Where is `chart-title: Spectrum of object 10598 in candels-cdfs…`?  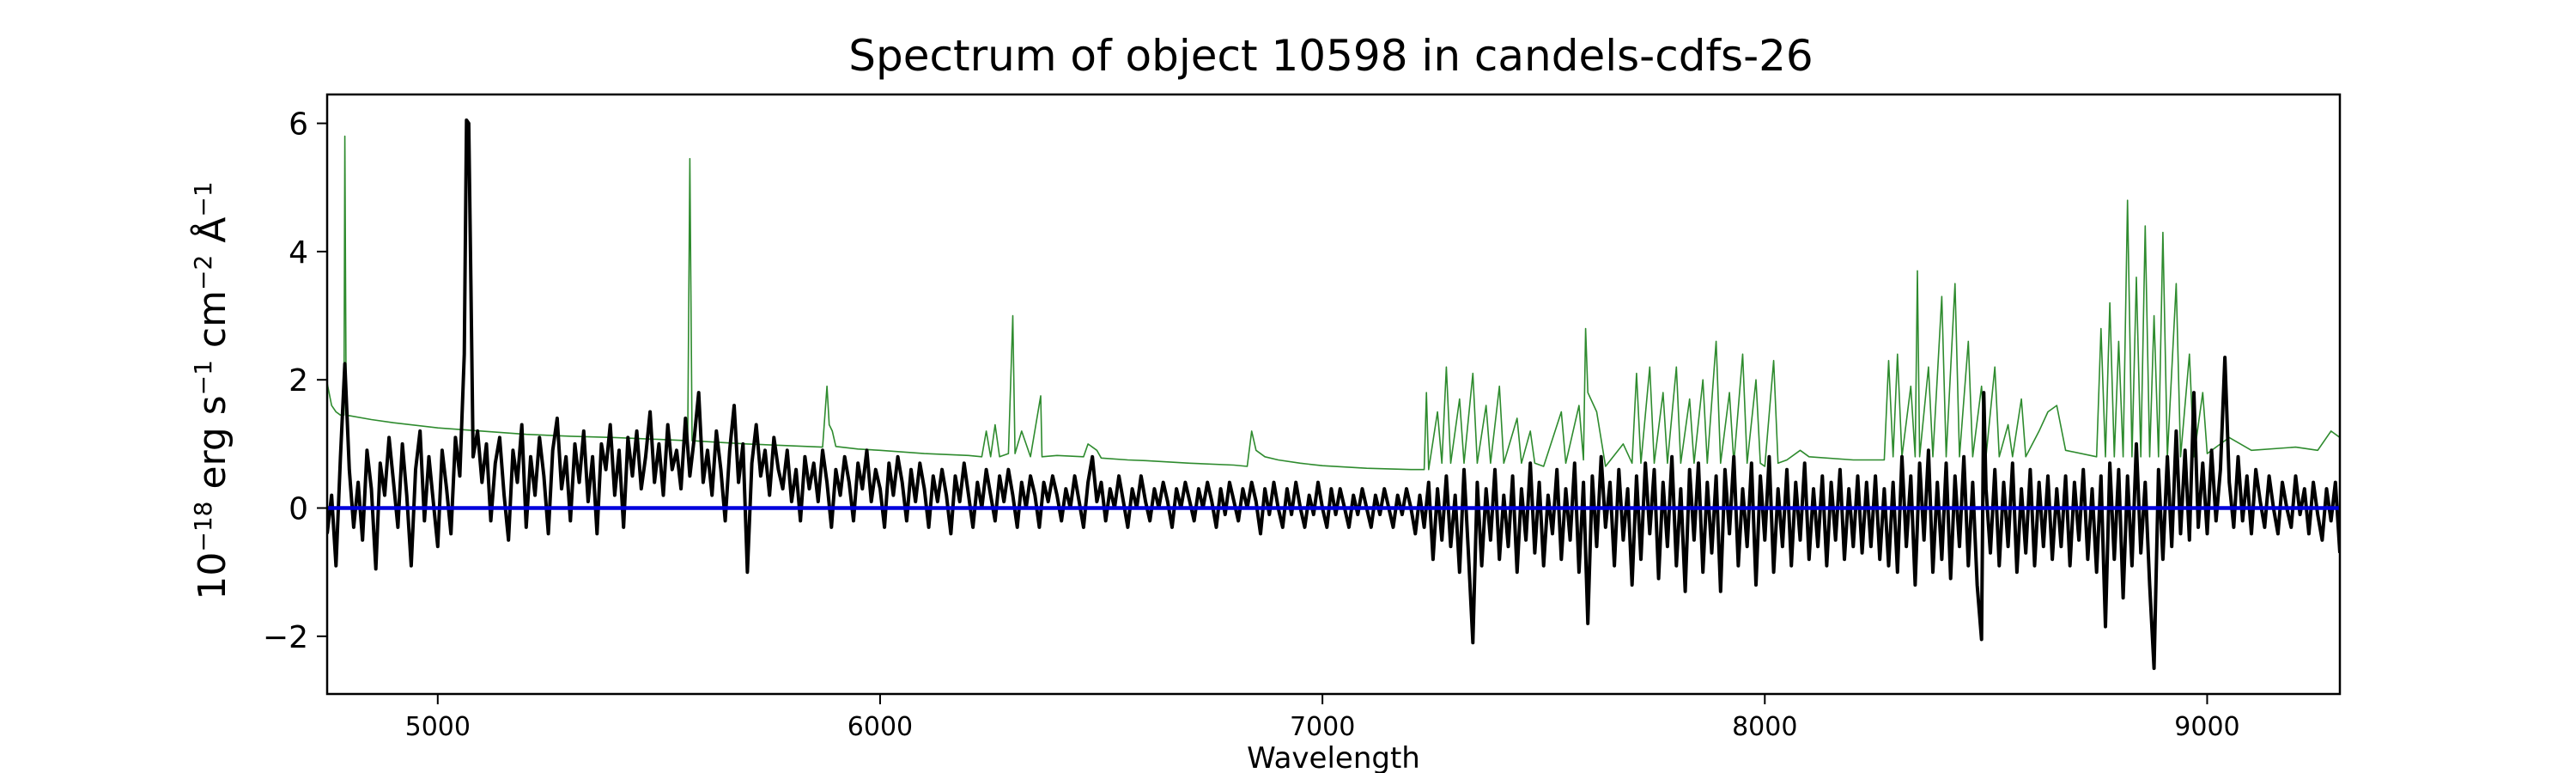 chart-title: Spectrum of object 10598 in candels-cdfs… is located at coordinates (1331, 56).